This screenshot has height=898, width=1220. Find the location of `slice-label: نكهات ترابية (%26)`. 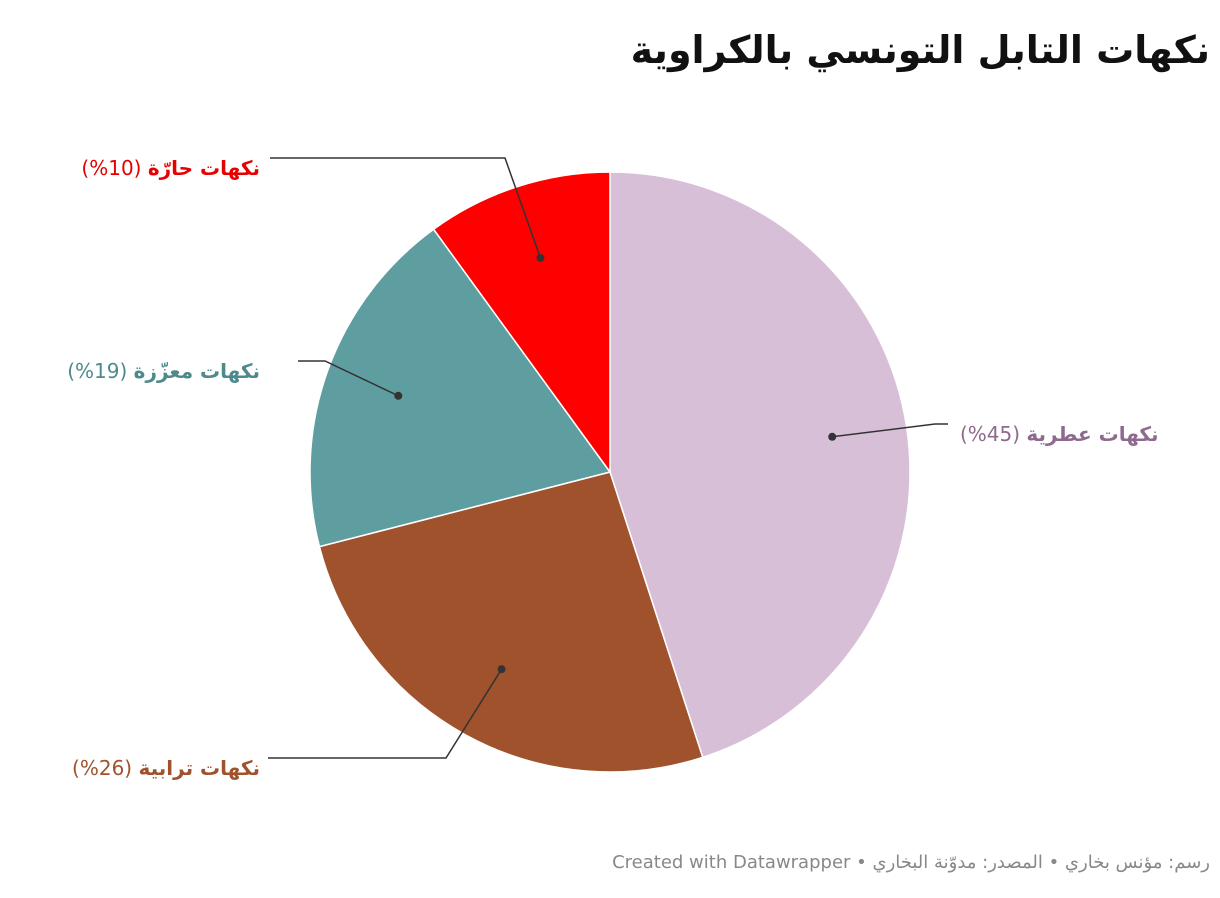

slice-label: نكهات ترابية (%26) is located at coordinates (166, 768).